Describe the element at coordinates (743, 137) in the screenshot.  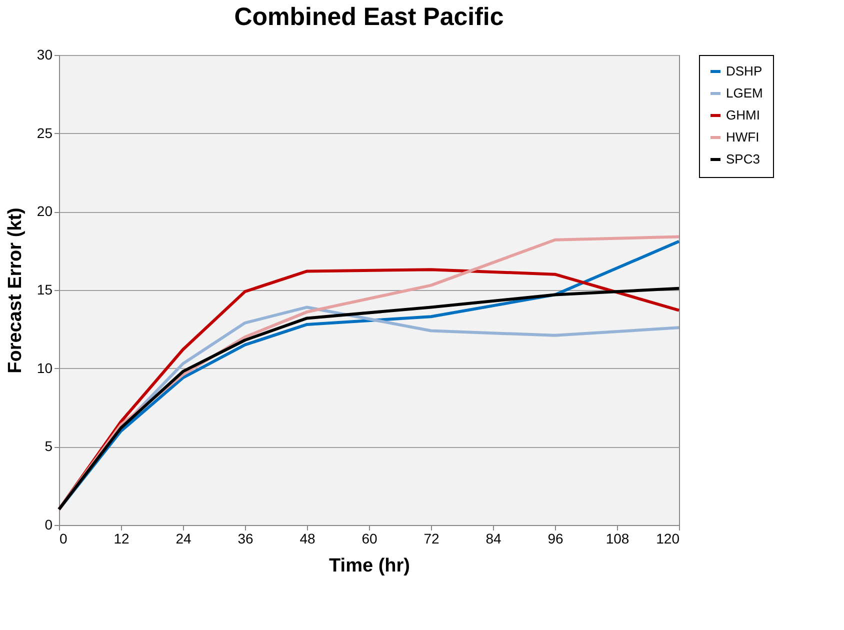
I see `legend-label: HWFI` at that location.